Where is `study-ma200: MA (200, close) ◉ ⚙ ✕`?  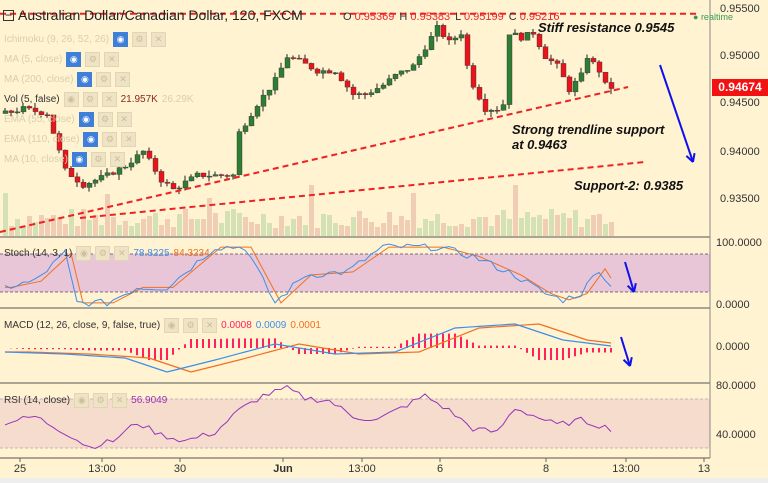 study-ma200: MA (200, close) ◉ ⚙ ✕ is located at coordinates (67, 79).